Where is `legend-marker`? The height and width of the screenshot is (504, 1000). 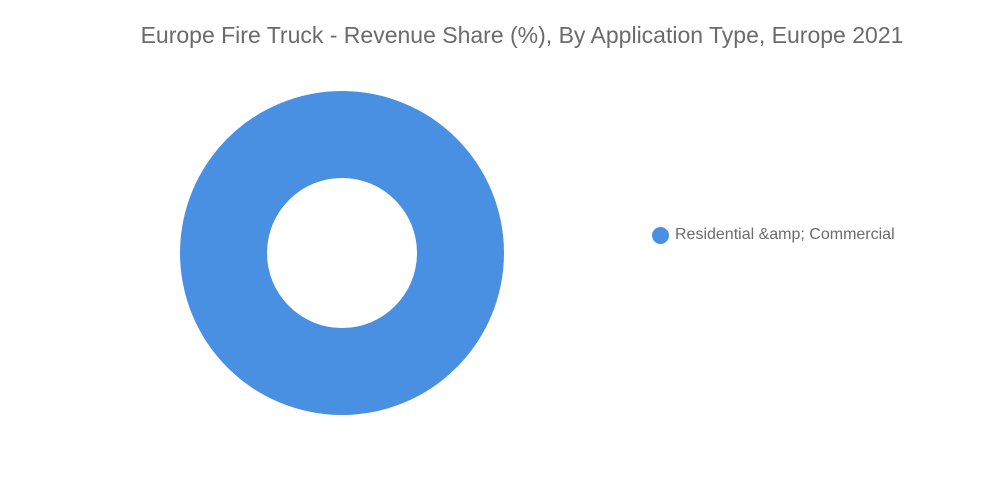 legend-marker is located at coordinates (660, 235).